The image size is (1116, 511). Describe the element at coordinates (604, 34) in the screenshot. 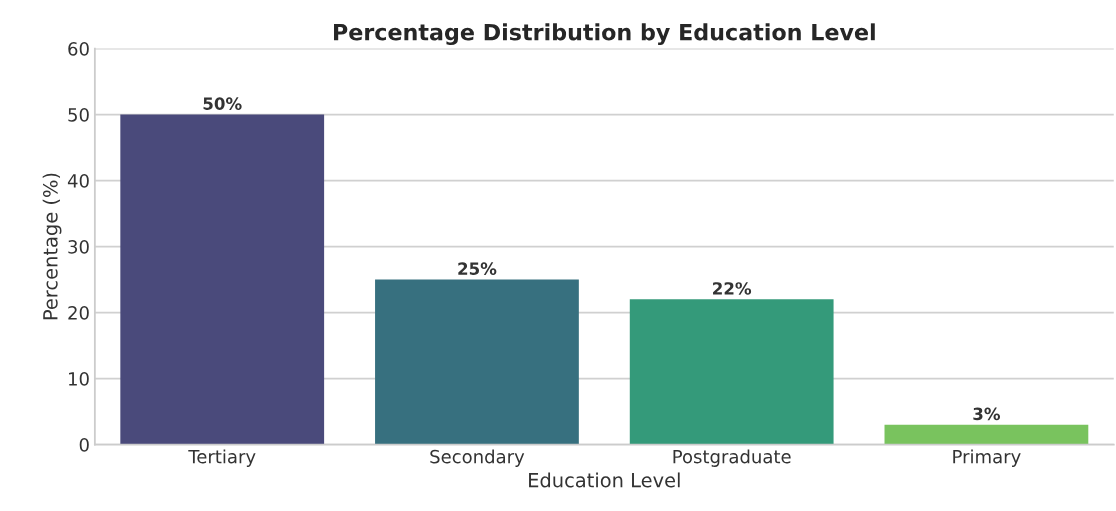

I see `chart-title: Percentage Distribution by Education Level` at that location.